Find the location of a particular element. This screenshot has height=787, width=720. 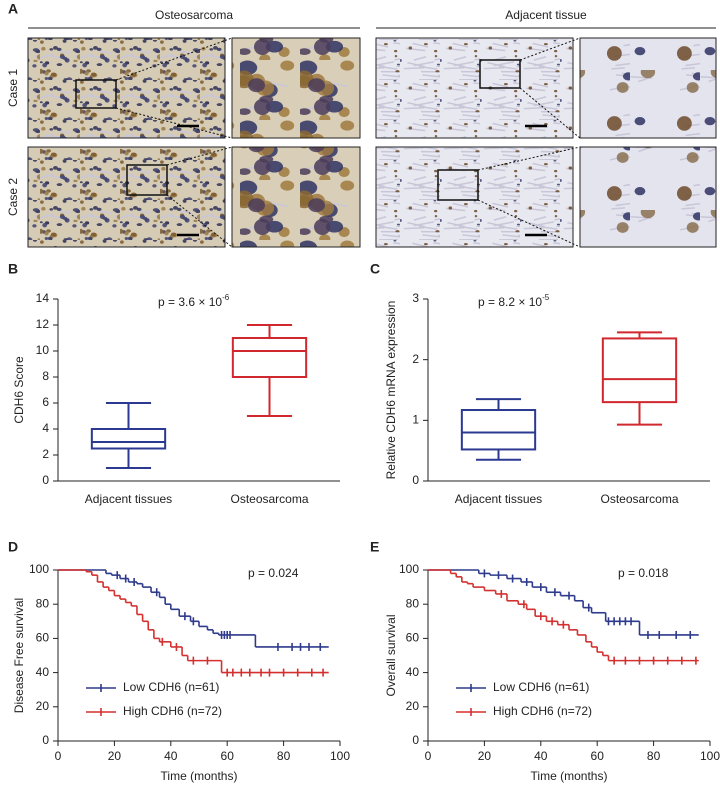

panel-label: C is located at coordinates (375, 269).